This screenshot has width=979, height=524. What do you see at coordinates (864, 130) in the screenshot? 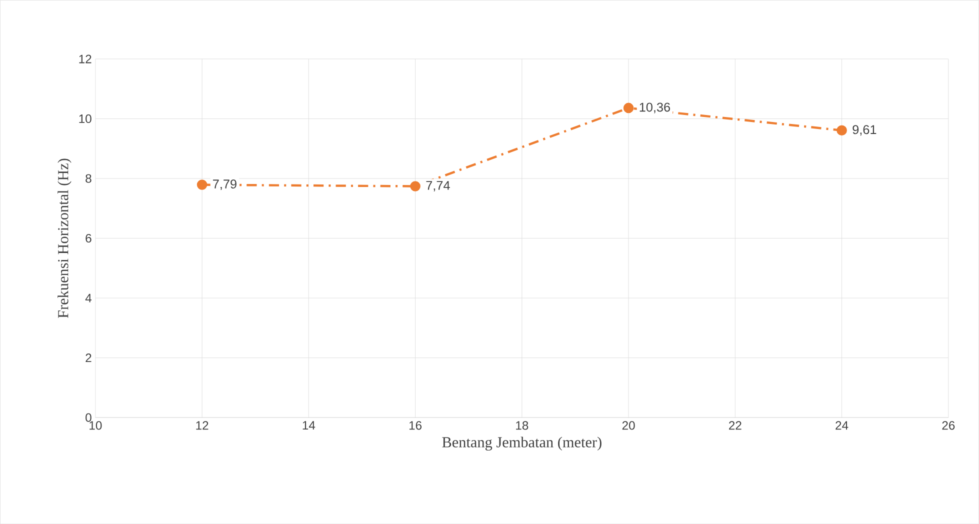
I see `data-label: 9,61` at bounding box center [864, 130].